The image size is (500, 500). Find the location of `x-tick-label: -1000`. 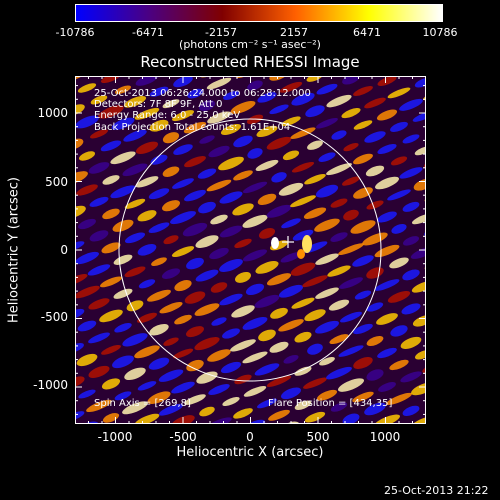

x-tick-label: -1000 is located at coordinates (115, 437).